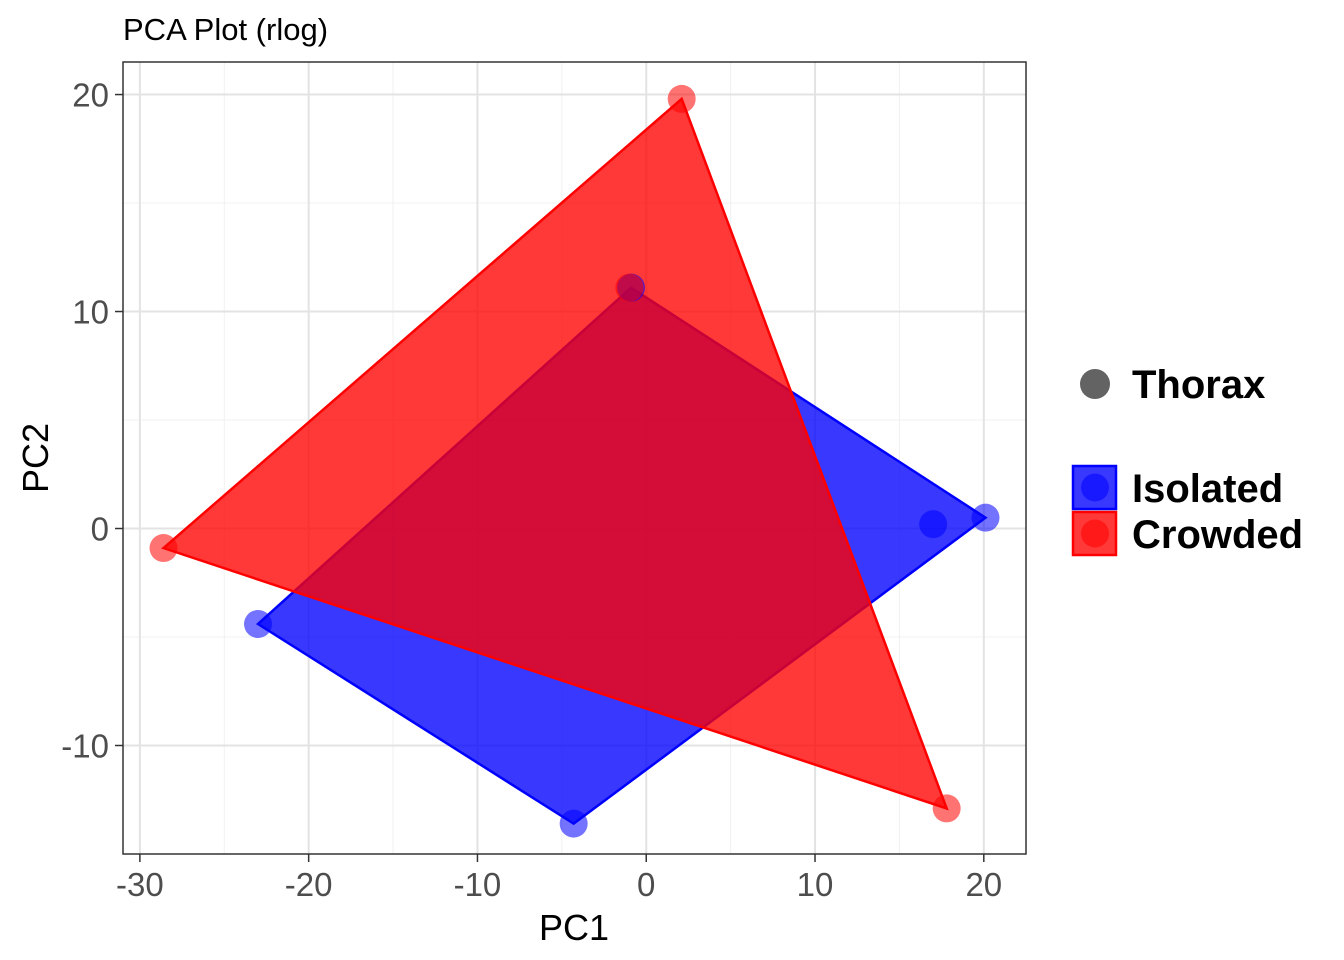 The width and height of the screenshot is (1344, 960). Describe the element at coordinates (35, 458) in the screenshot. I see `y-axis-title: PC2` at that location.